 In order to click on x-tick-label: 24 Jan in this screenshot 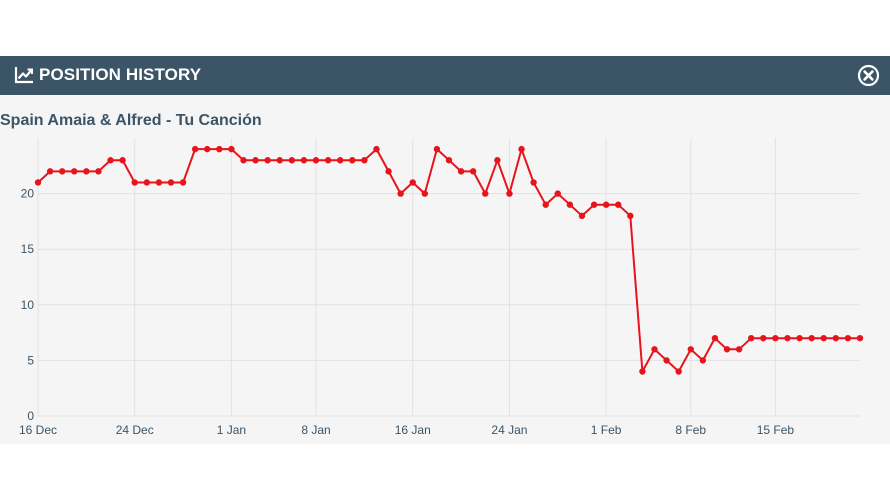, I will do `click(509, 430)`.